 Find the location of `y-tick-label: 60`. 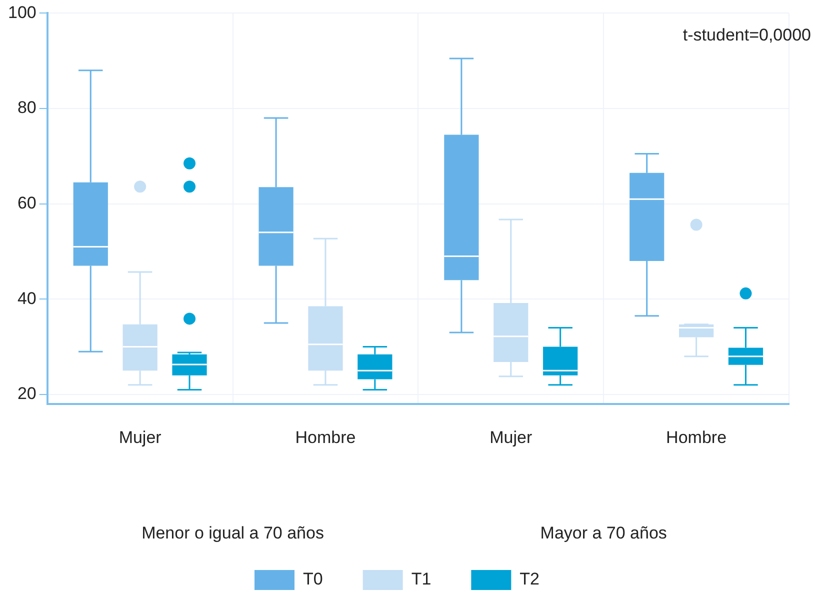

y-tick-label: 60 is located at coordinates (26, 203).